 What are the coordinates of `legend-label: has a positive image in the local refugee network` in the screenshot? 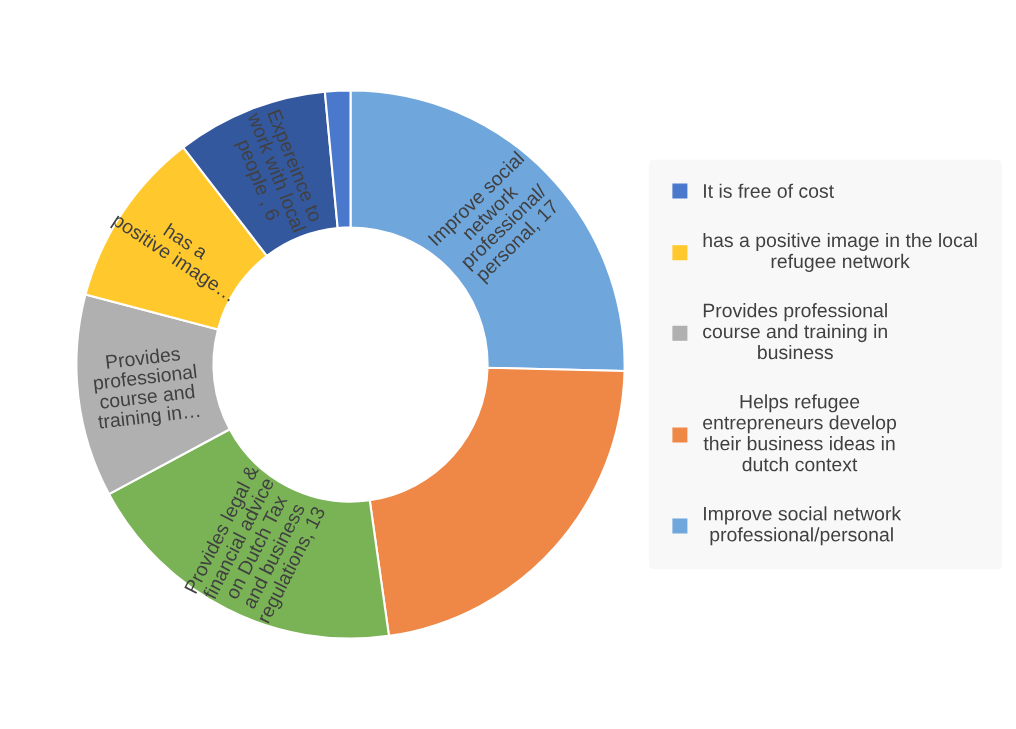 It's located at (840, 252).